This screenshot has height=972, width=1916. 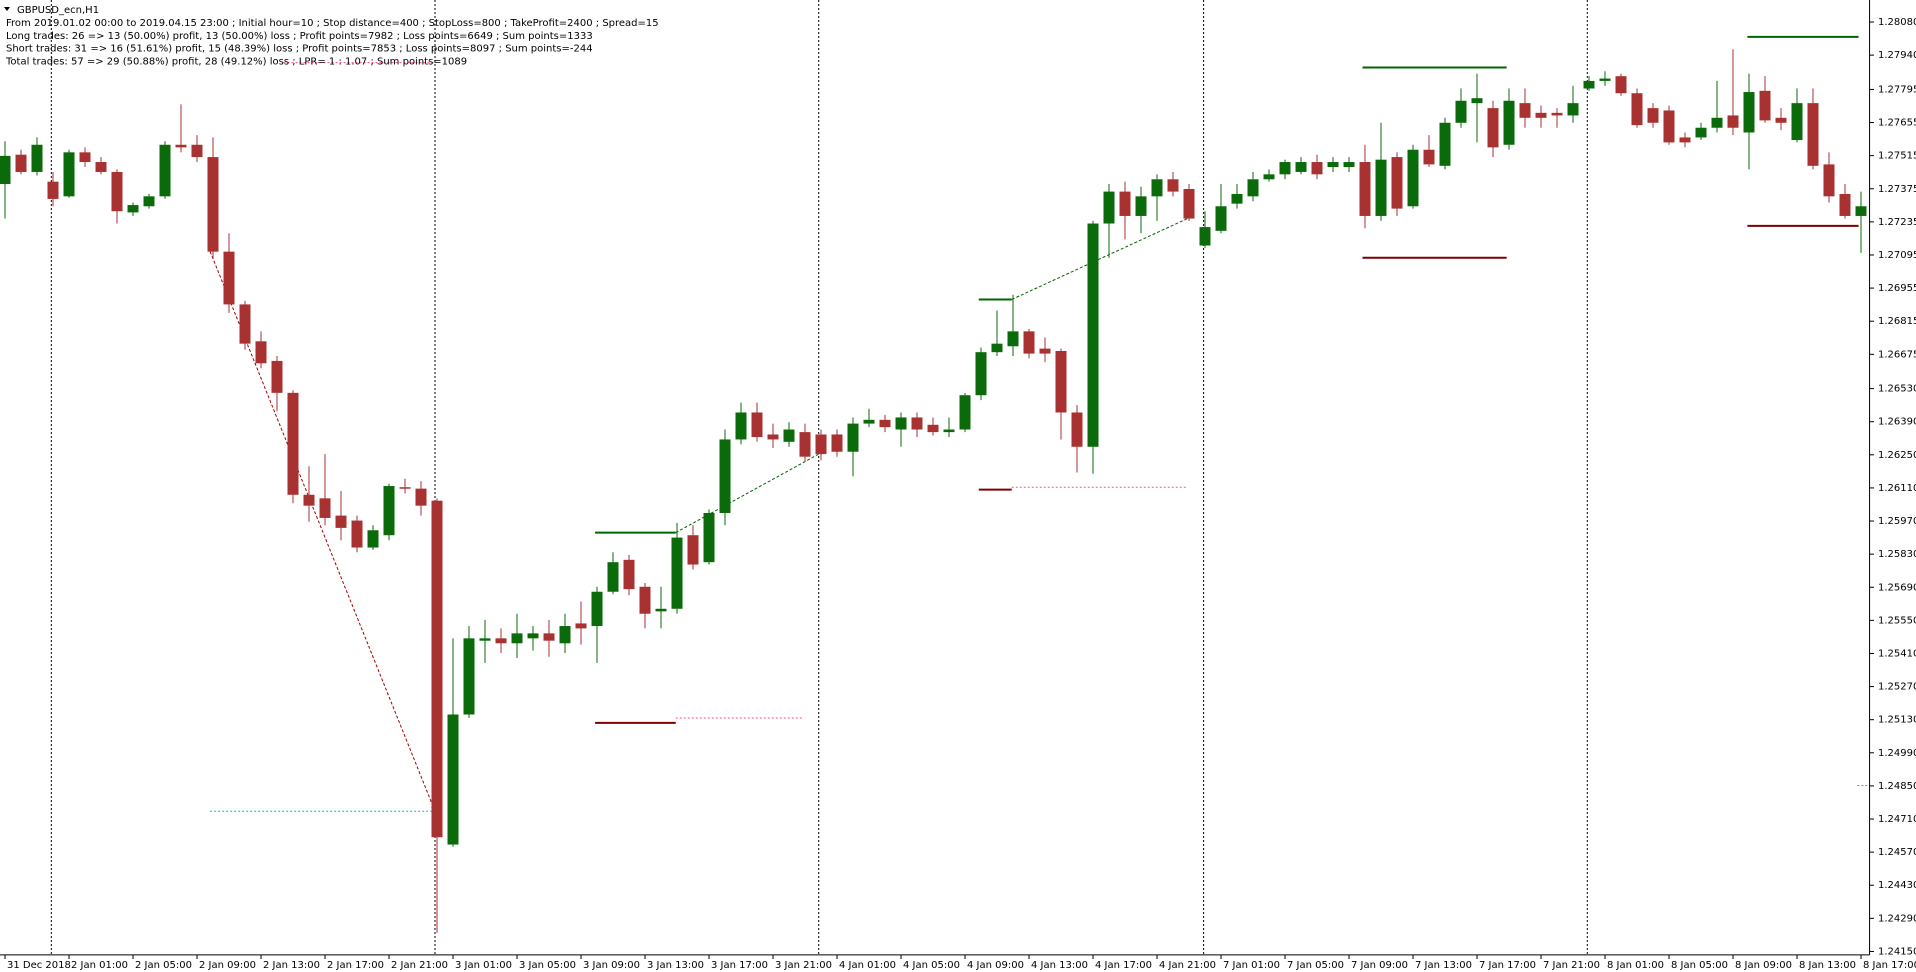 What do you see at coordinates (7, 9) in the screenshot?
I see `collapse-icon` at bounding box center [7, 9].